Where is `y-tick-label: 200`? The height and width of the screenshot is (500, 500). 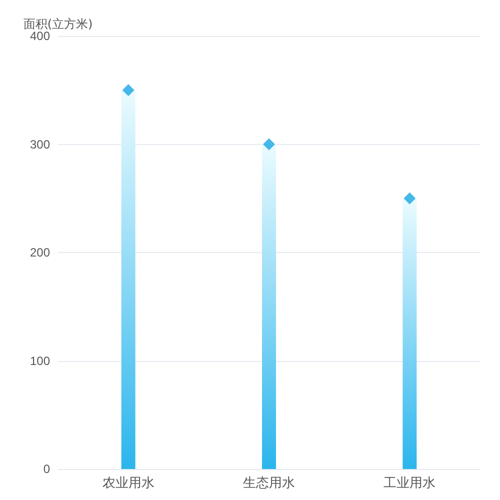
y-tick-label: 200 is located at coordinates (40, 253).